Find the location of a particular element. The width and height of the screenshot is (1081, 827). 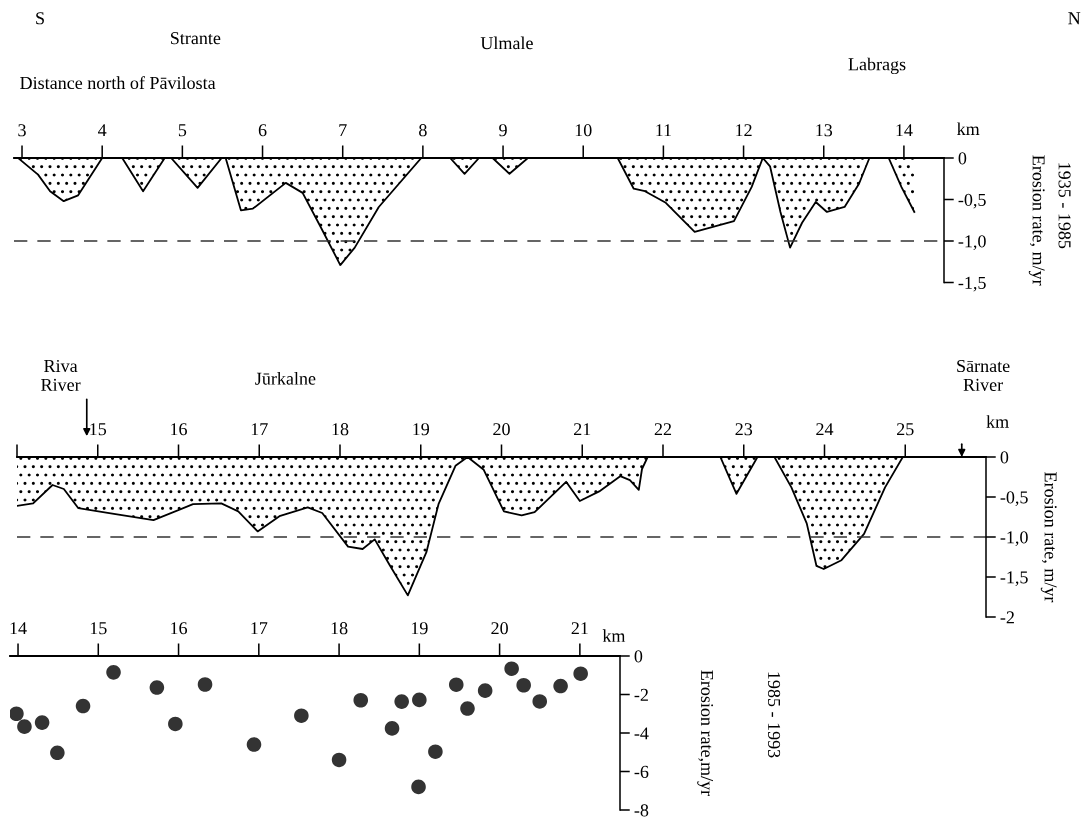

text: Strante is located at coordinates (195, 38).